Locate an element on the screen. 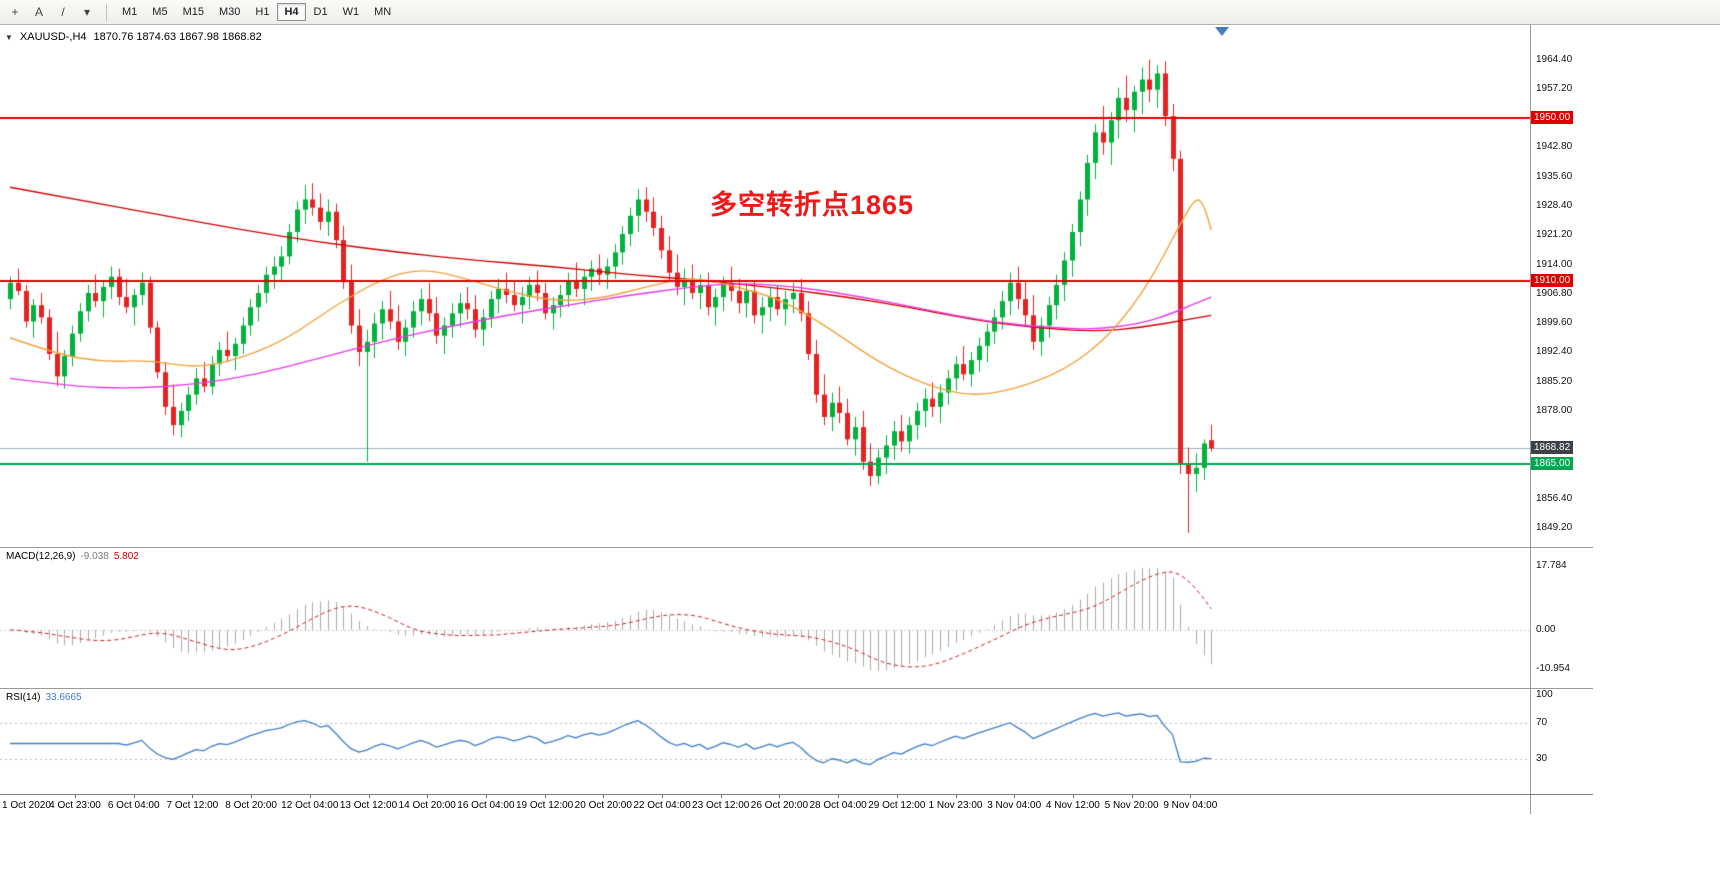 Image resolution: width=1720 pixels, height=894 pixels. timeframe-group: M1 M5 M15 M30 H1 H4 D1 W1 MN is located at coordinates (256, 12).